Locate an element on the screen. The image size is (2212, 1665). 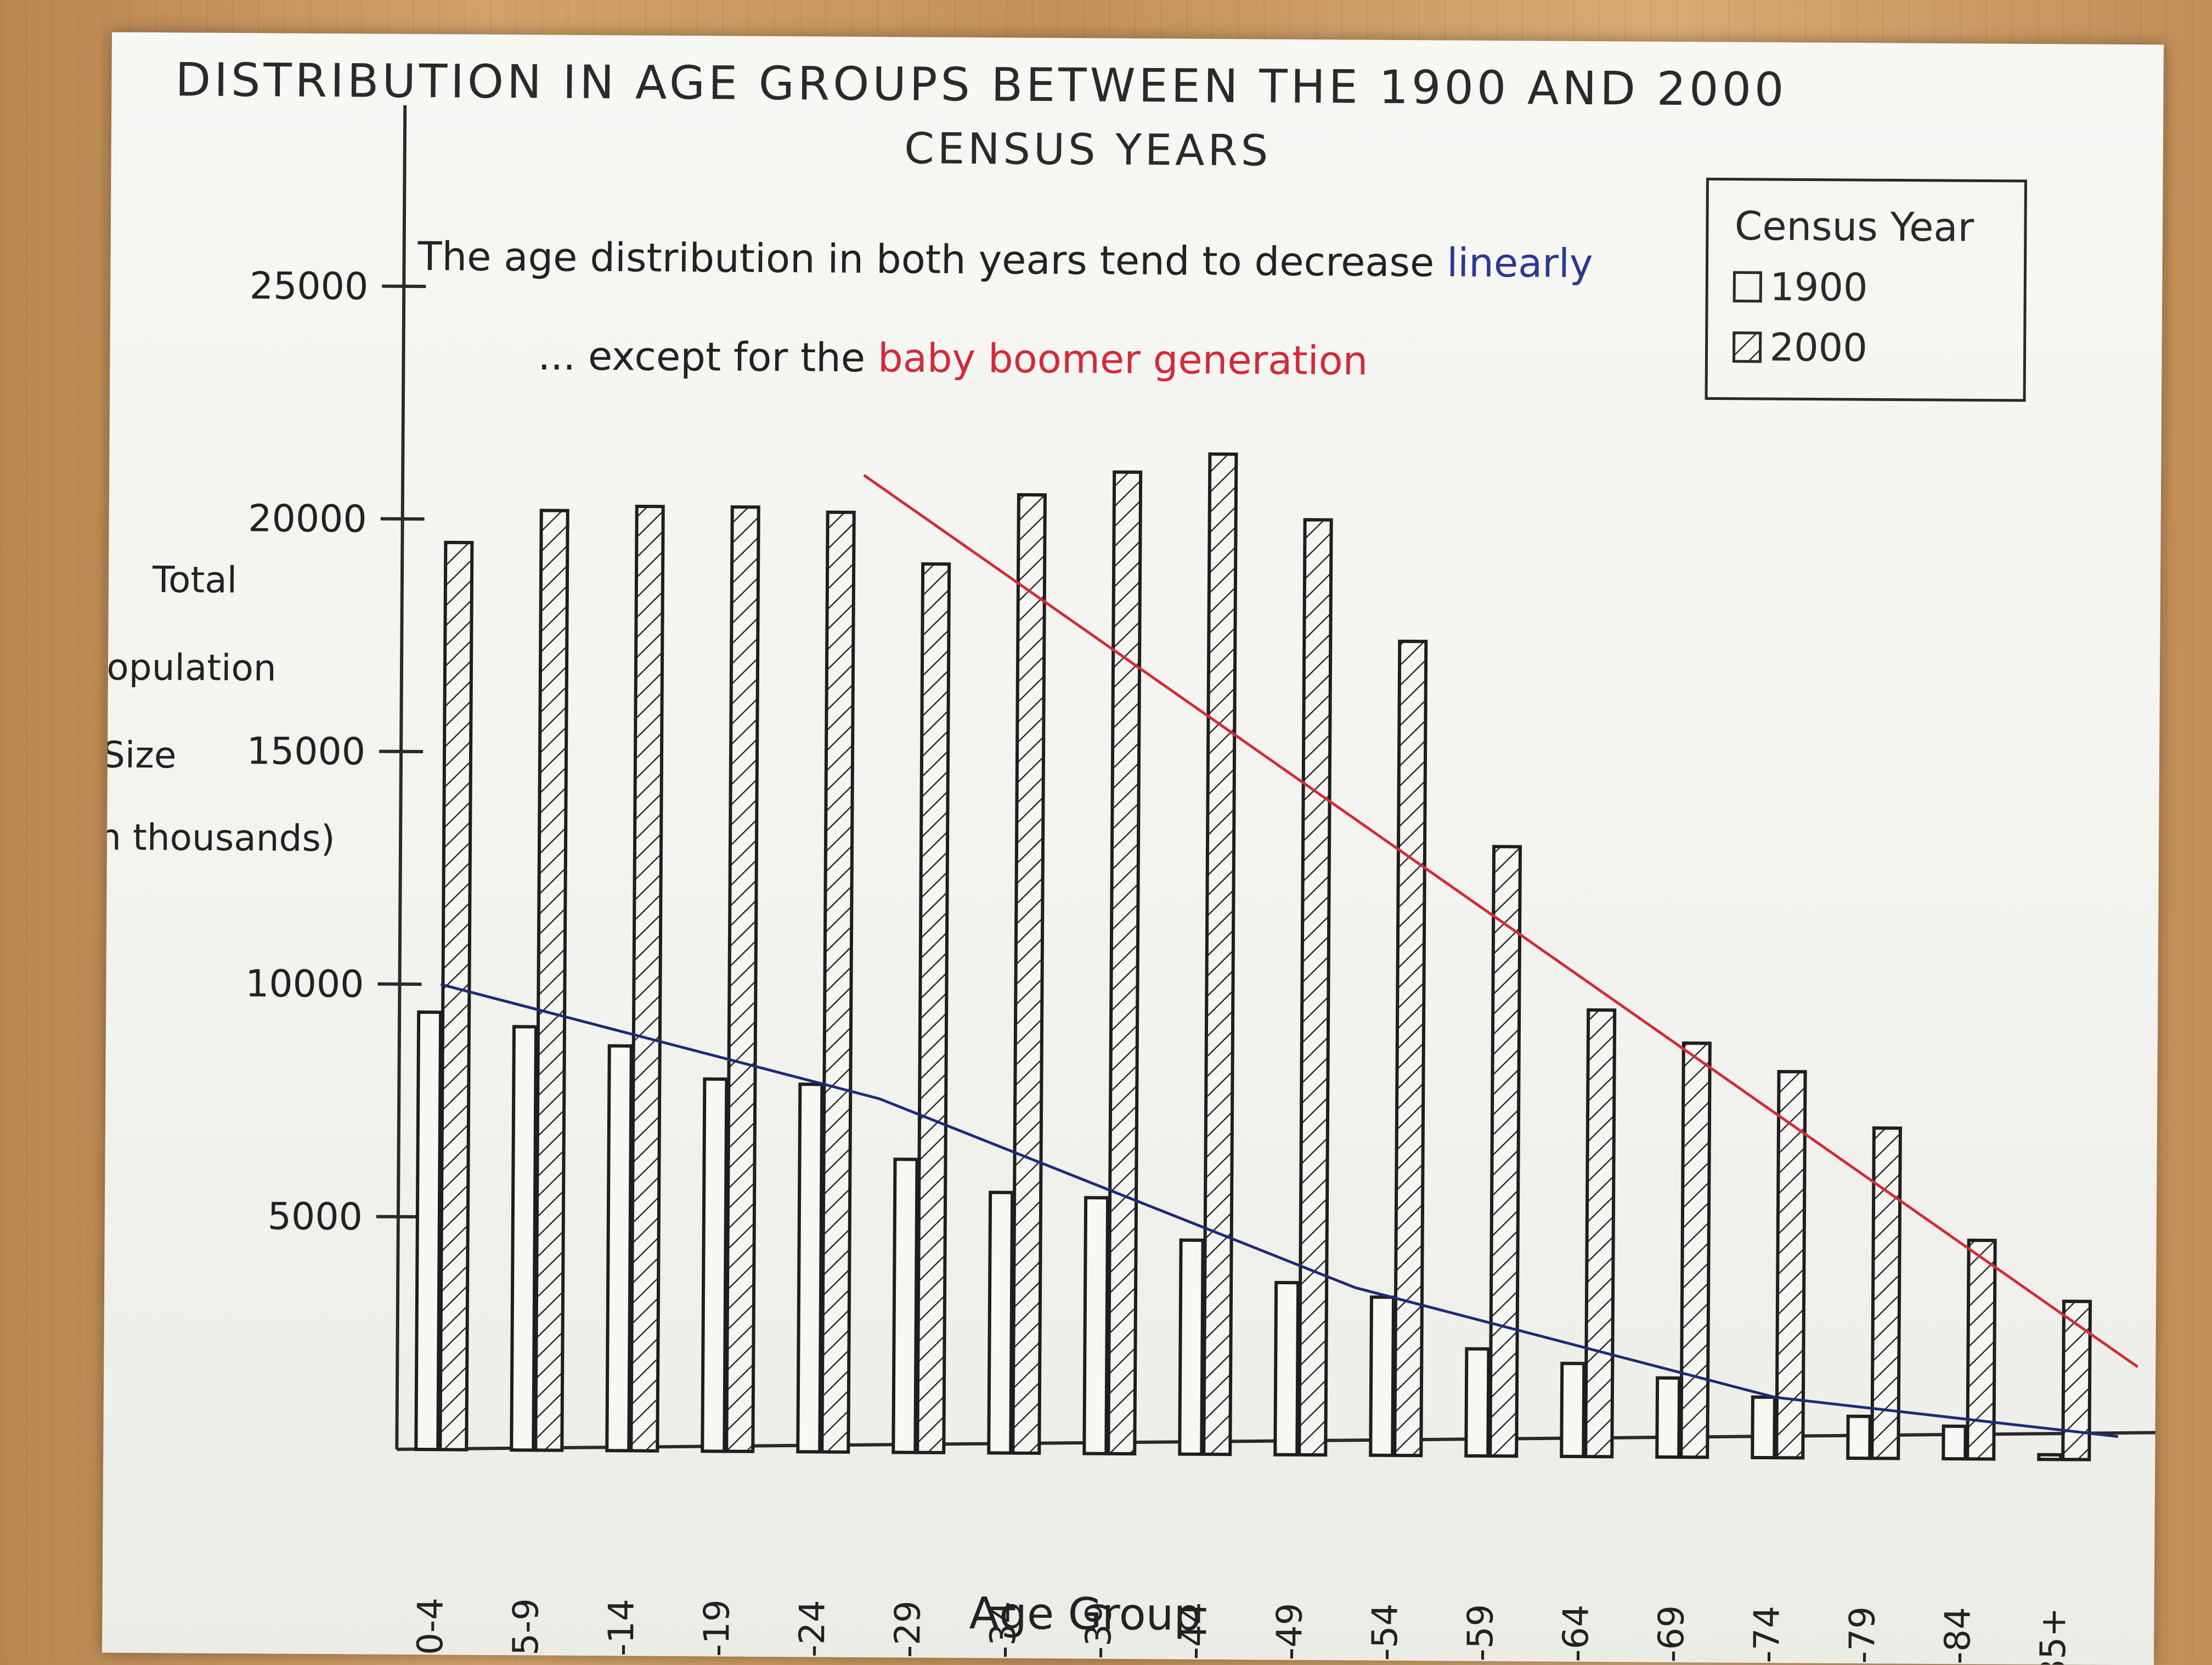
legend-label-2000: 2000 is located at coordinates (1818, 347).